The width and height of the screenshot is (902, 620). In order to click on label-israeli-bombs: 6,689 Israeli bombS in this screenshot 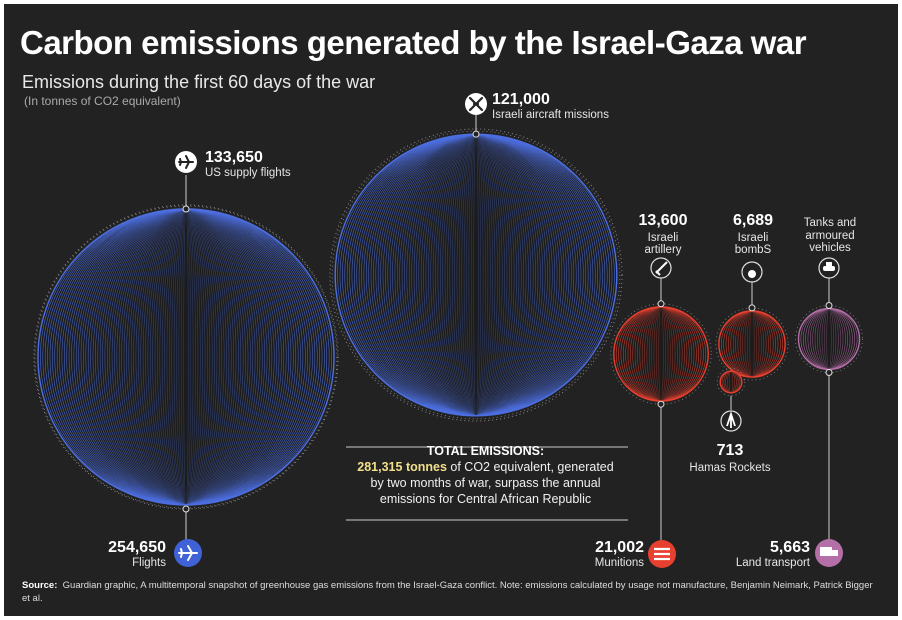, I will do `click(753, 234)`.